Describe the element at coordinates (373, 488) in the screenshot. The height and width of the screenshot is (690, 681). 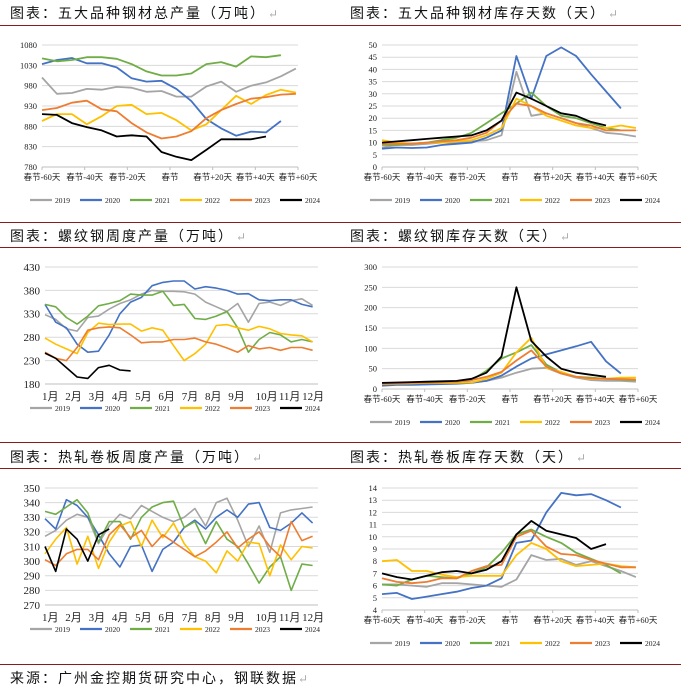
I see `y-tick-label: 14` at that location.